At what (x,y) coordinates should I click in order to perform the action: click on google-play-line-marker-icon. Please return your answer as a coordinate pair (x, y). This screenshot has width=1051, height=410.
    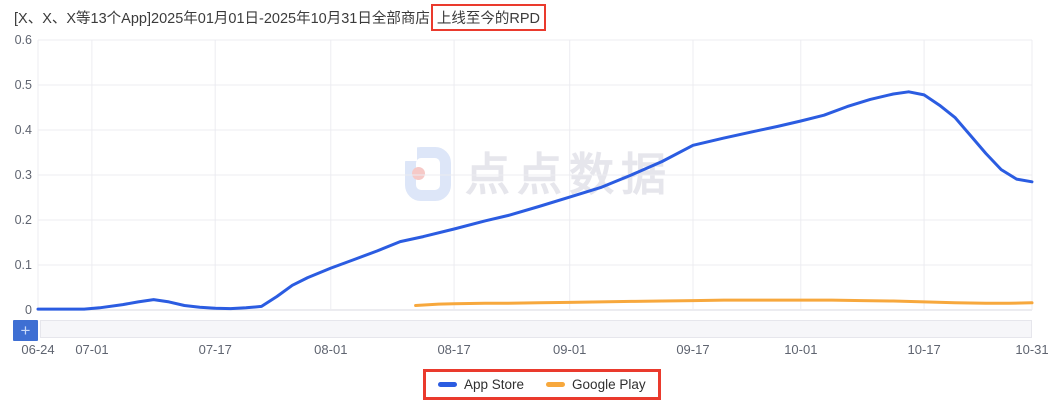
    Looking at the image, I should click on (556, 384).